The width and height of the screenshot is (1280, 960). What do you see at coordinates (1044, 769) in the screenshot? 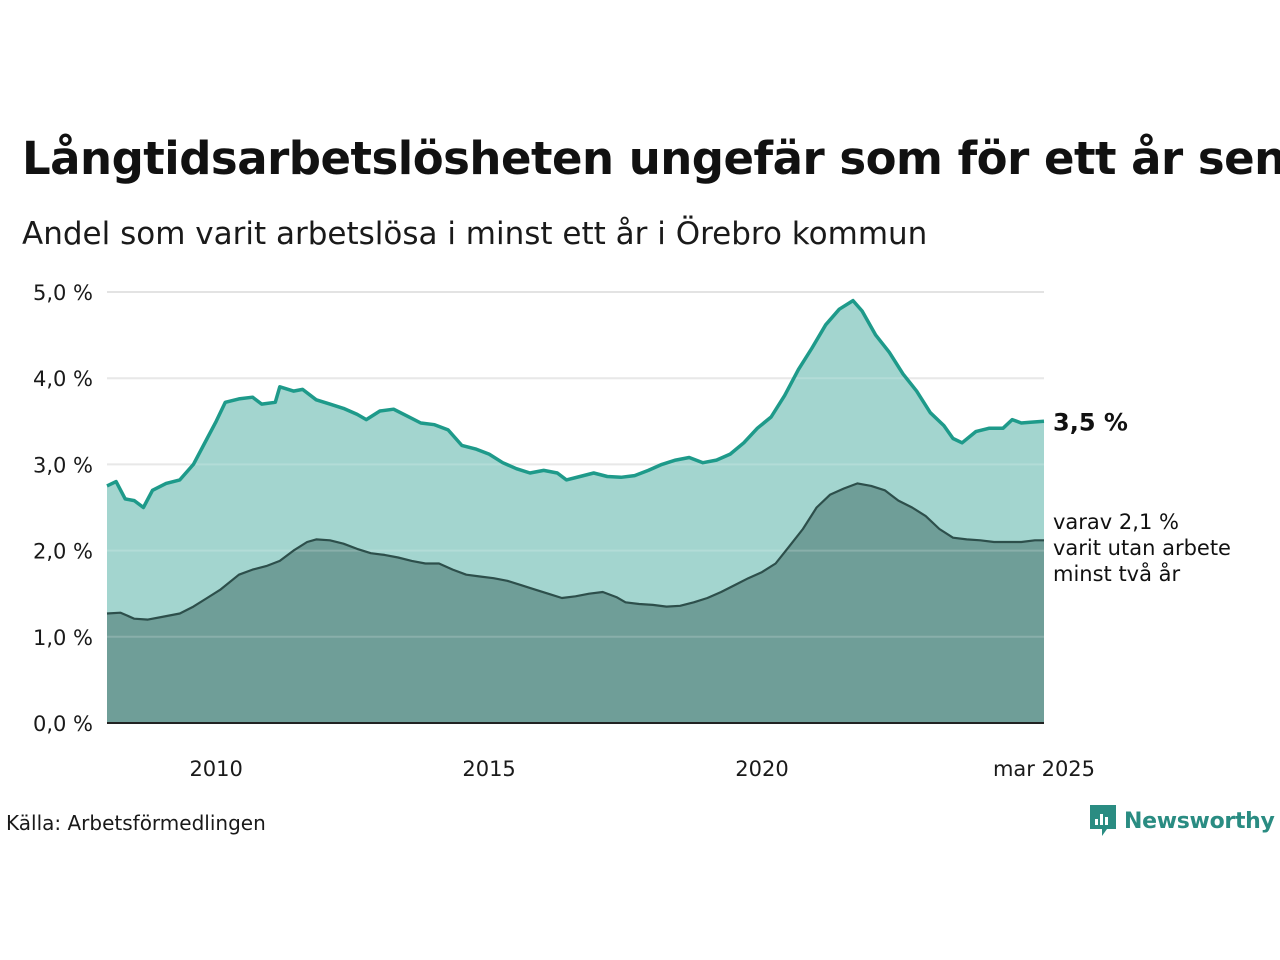
I see `x-tick-label: mar 2025` at bounding box center [1044, 769].